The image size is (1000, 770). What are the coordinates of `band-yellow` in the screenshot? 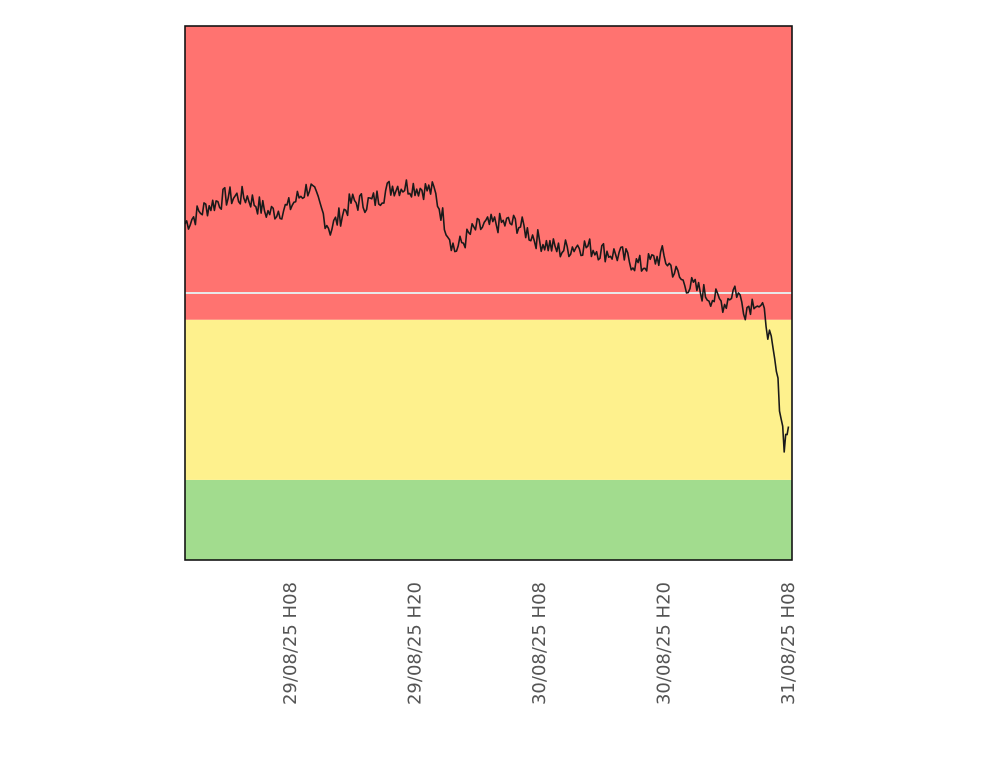 It's located at (488, 399).